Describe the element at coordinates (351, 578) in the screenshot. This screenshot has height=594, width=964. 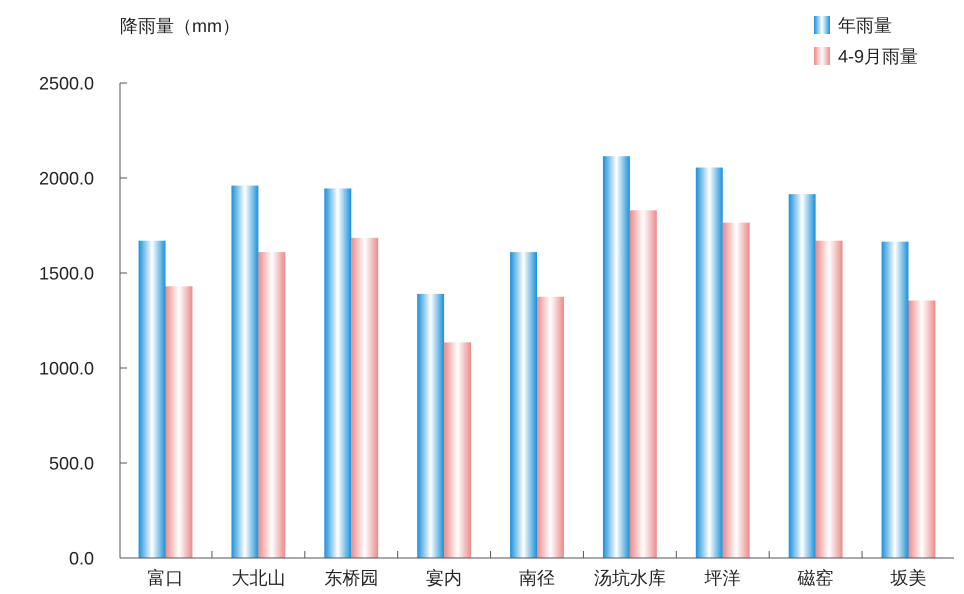
I see `x-tick-label: 东桥园` at that location.